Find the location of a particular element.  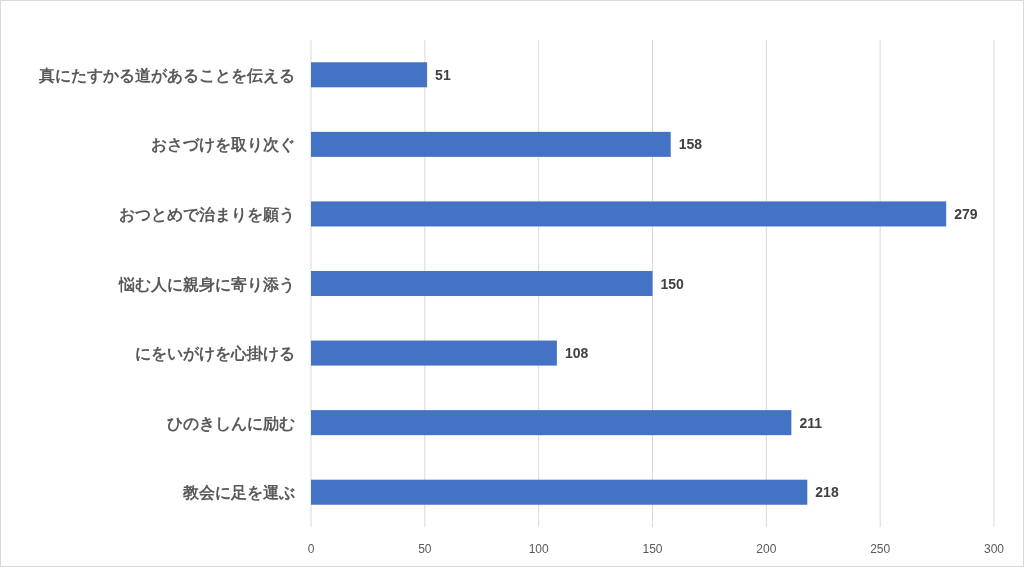

x-tick-label: 50 is located at coordinates (425, 549).